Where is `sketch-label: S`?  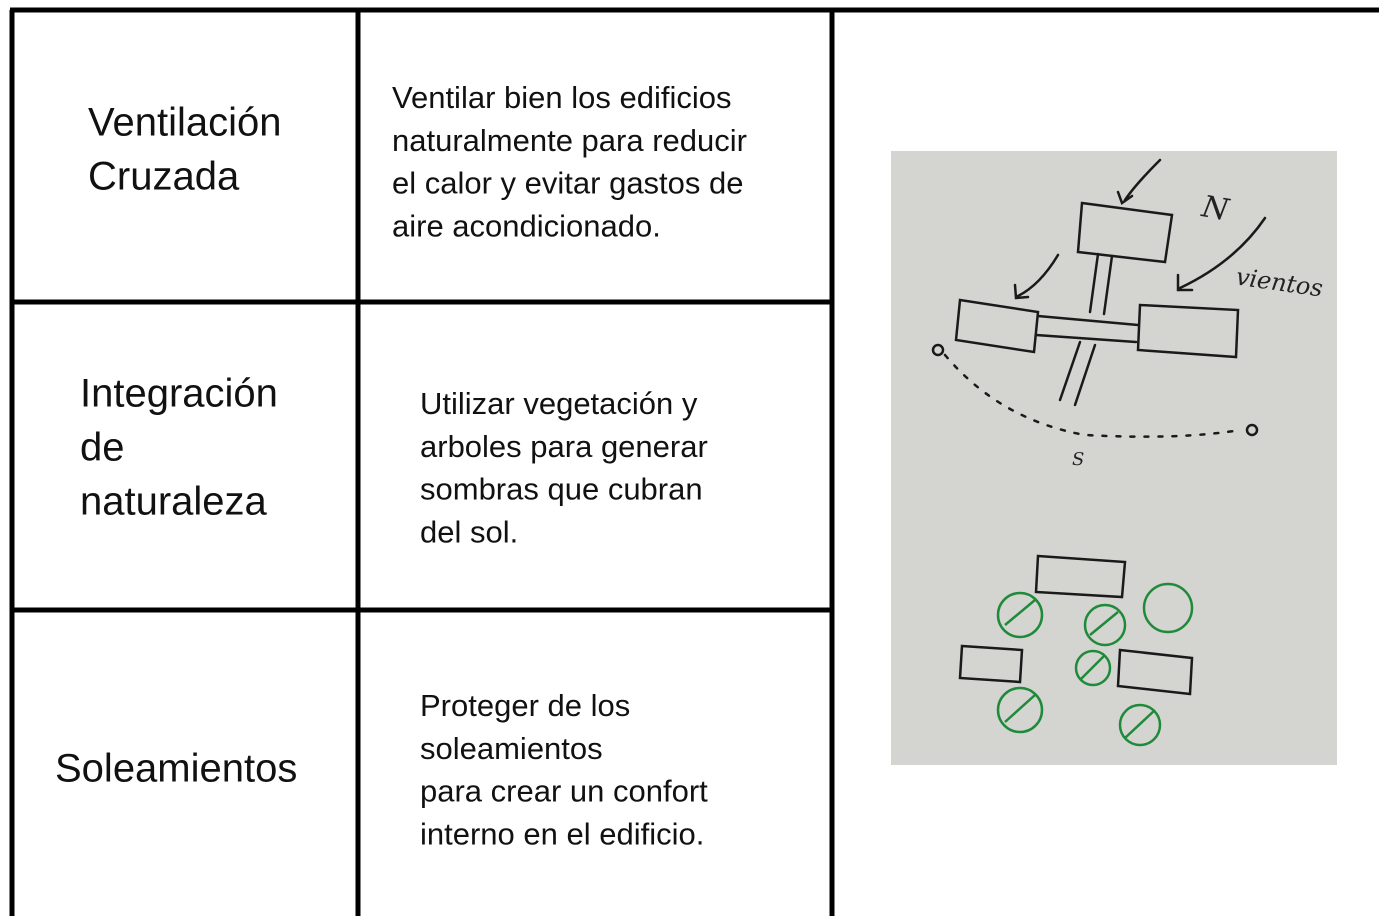 sketch-label: S is located at coordinates (1078, 459).